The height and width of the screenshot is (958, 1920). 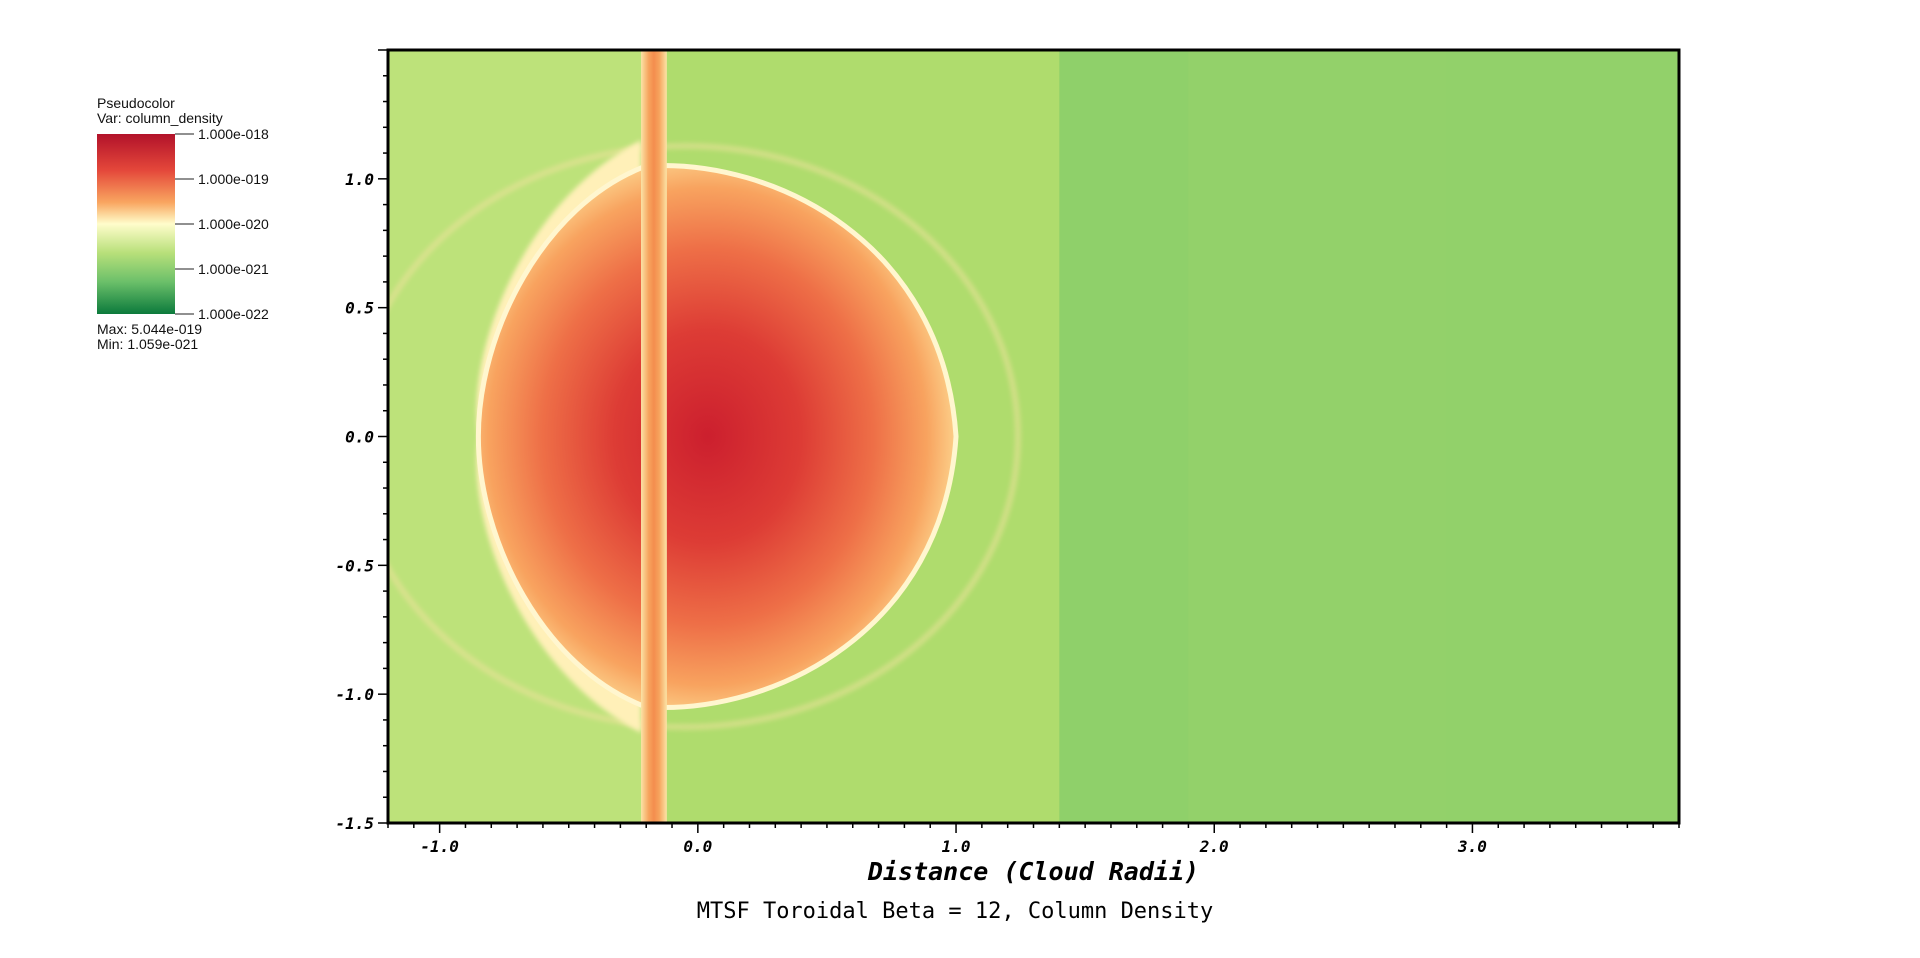 I want to click on colorbar-level-label: 1.000e-022, so click(x=233, y=314).